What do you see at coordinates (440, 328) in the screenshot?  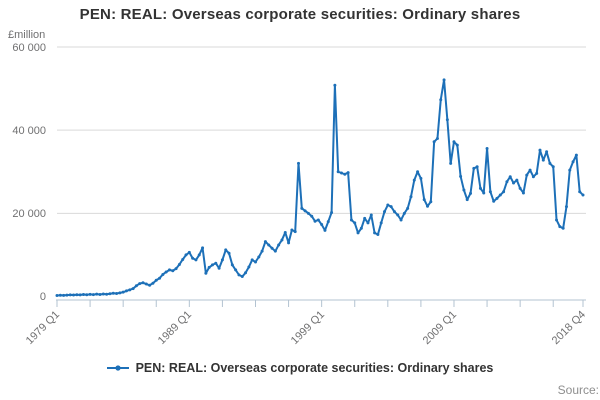 I see `x-tick-label-2009q1: 2009 Q1` at bounding box center [440, 328].